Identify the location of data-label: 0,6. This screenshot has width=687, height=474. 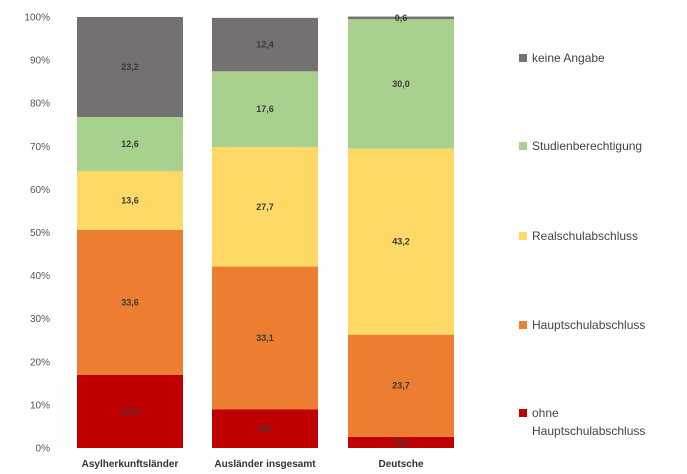
(401, 18).